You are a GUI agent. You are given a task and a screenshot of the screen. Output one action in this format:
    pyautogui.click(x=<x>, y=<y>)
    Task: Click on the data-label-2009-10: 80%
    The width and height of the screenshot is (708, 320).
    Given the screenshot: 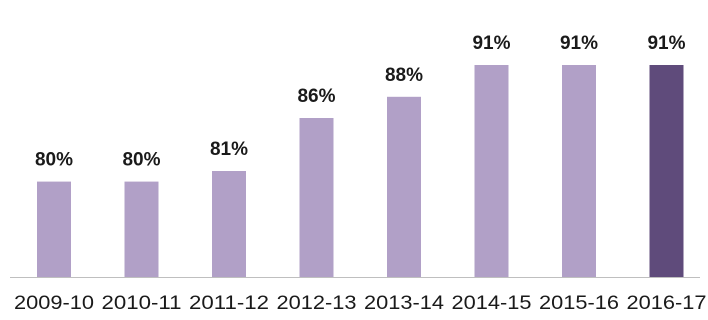 What is the action you would take?
    pyautogui.click(x=54, y=160)
    